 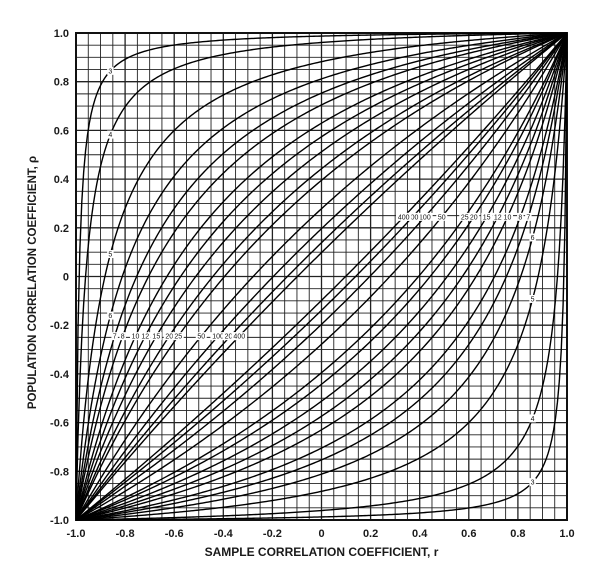 I want to click on y-tick-label: 1.0, so click(x=61, y=34).